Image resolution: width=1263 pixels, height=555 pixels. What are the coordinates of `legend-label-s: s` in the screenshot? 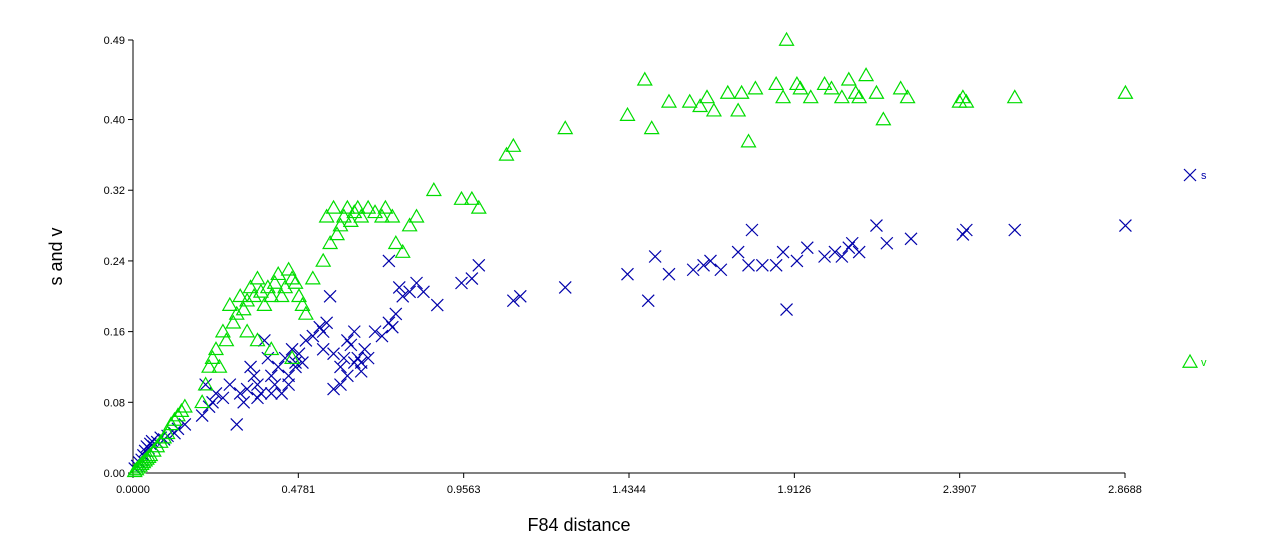 It's located at (1204, 176).